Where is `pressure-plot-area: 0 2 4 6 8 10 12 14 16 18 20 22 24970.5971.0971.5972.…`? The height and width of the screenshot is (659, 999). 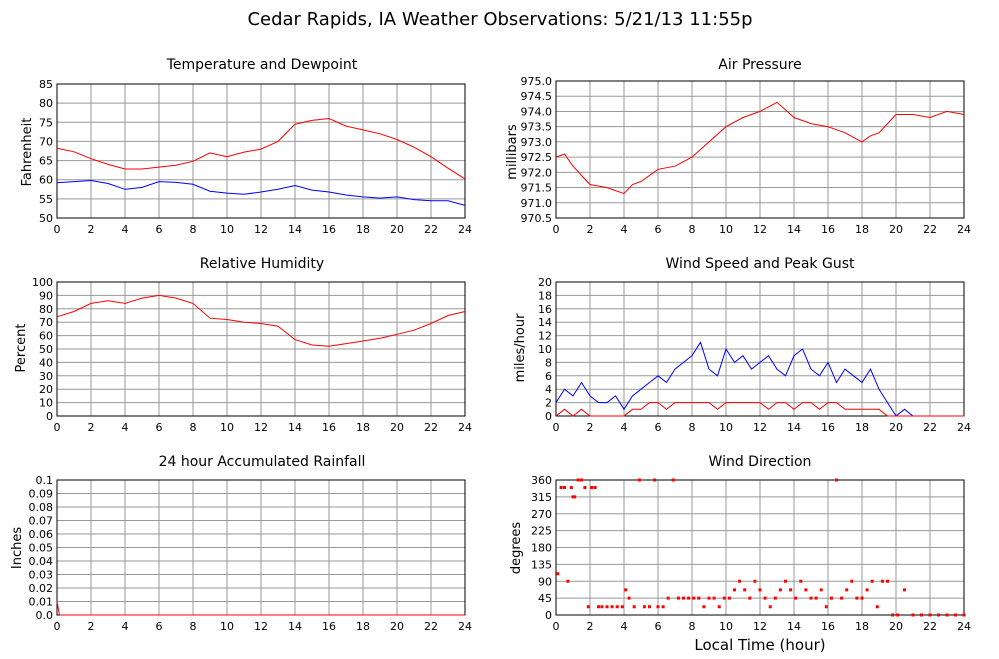 pressure-plot-area: 0 2 4 6 8 10 12 14 16 18 20 22 24970.5971.0971.5972.… is located at coordinates (746, 155).